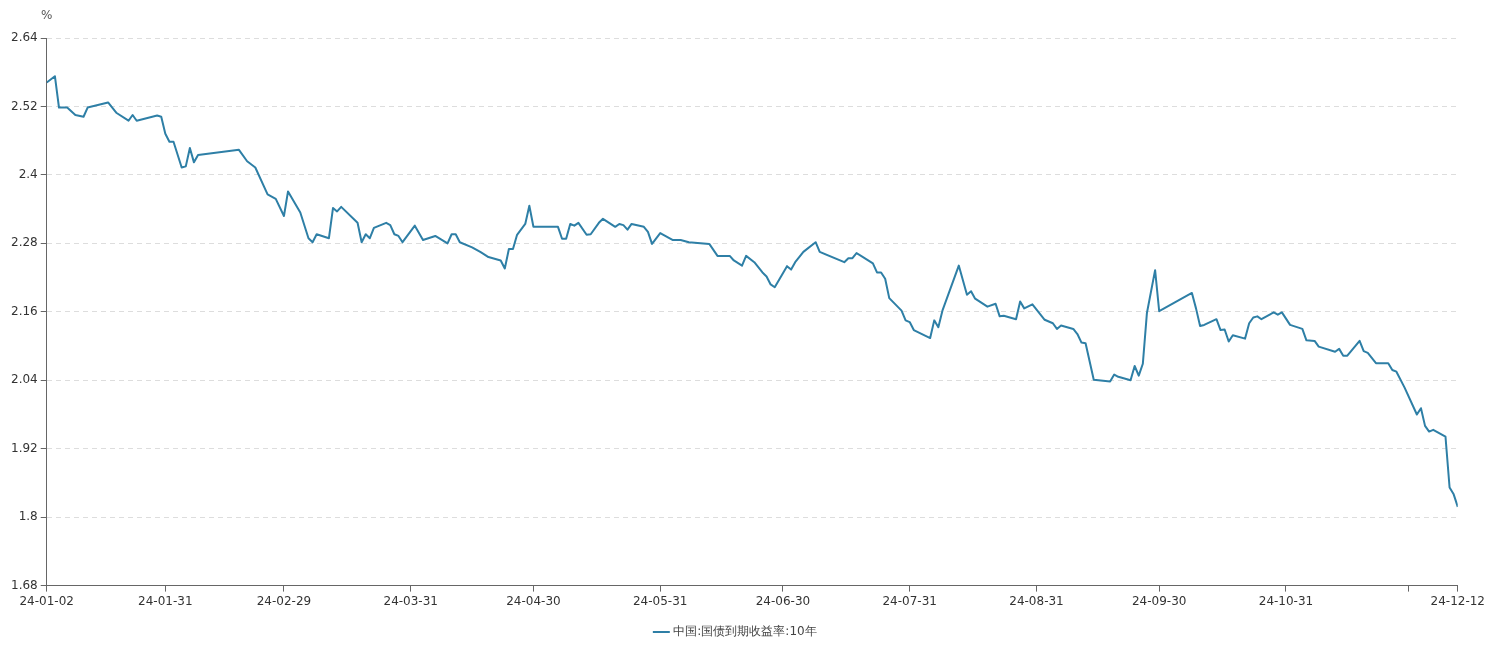  I want to click on y-axis-title: %, so click(47, 15).